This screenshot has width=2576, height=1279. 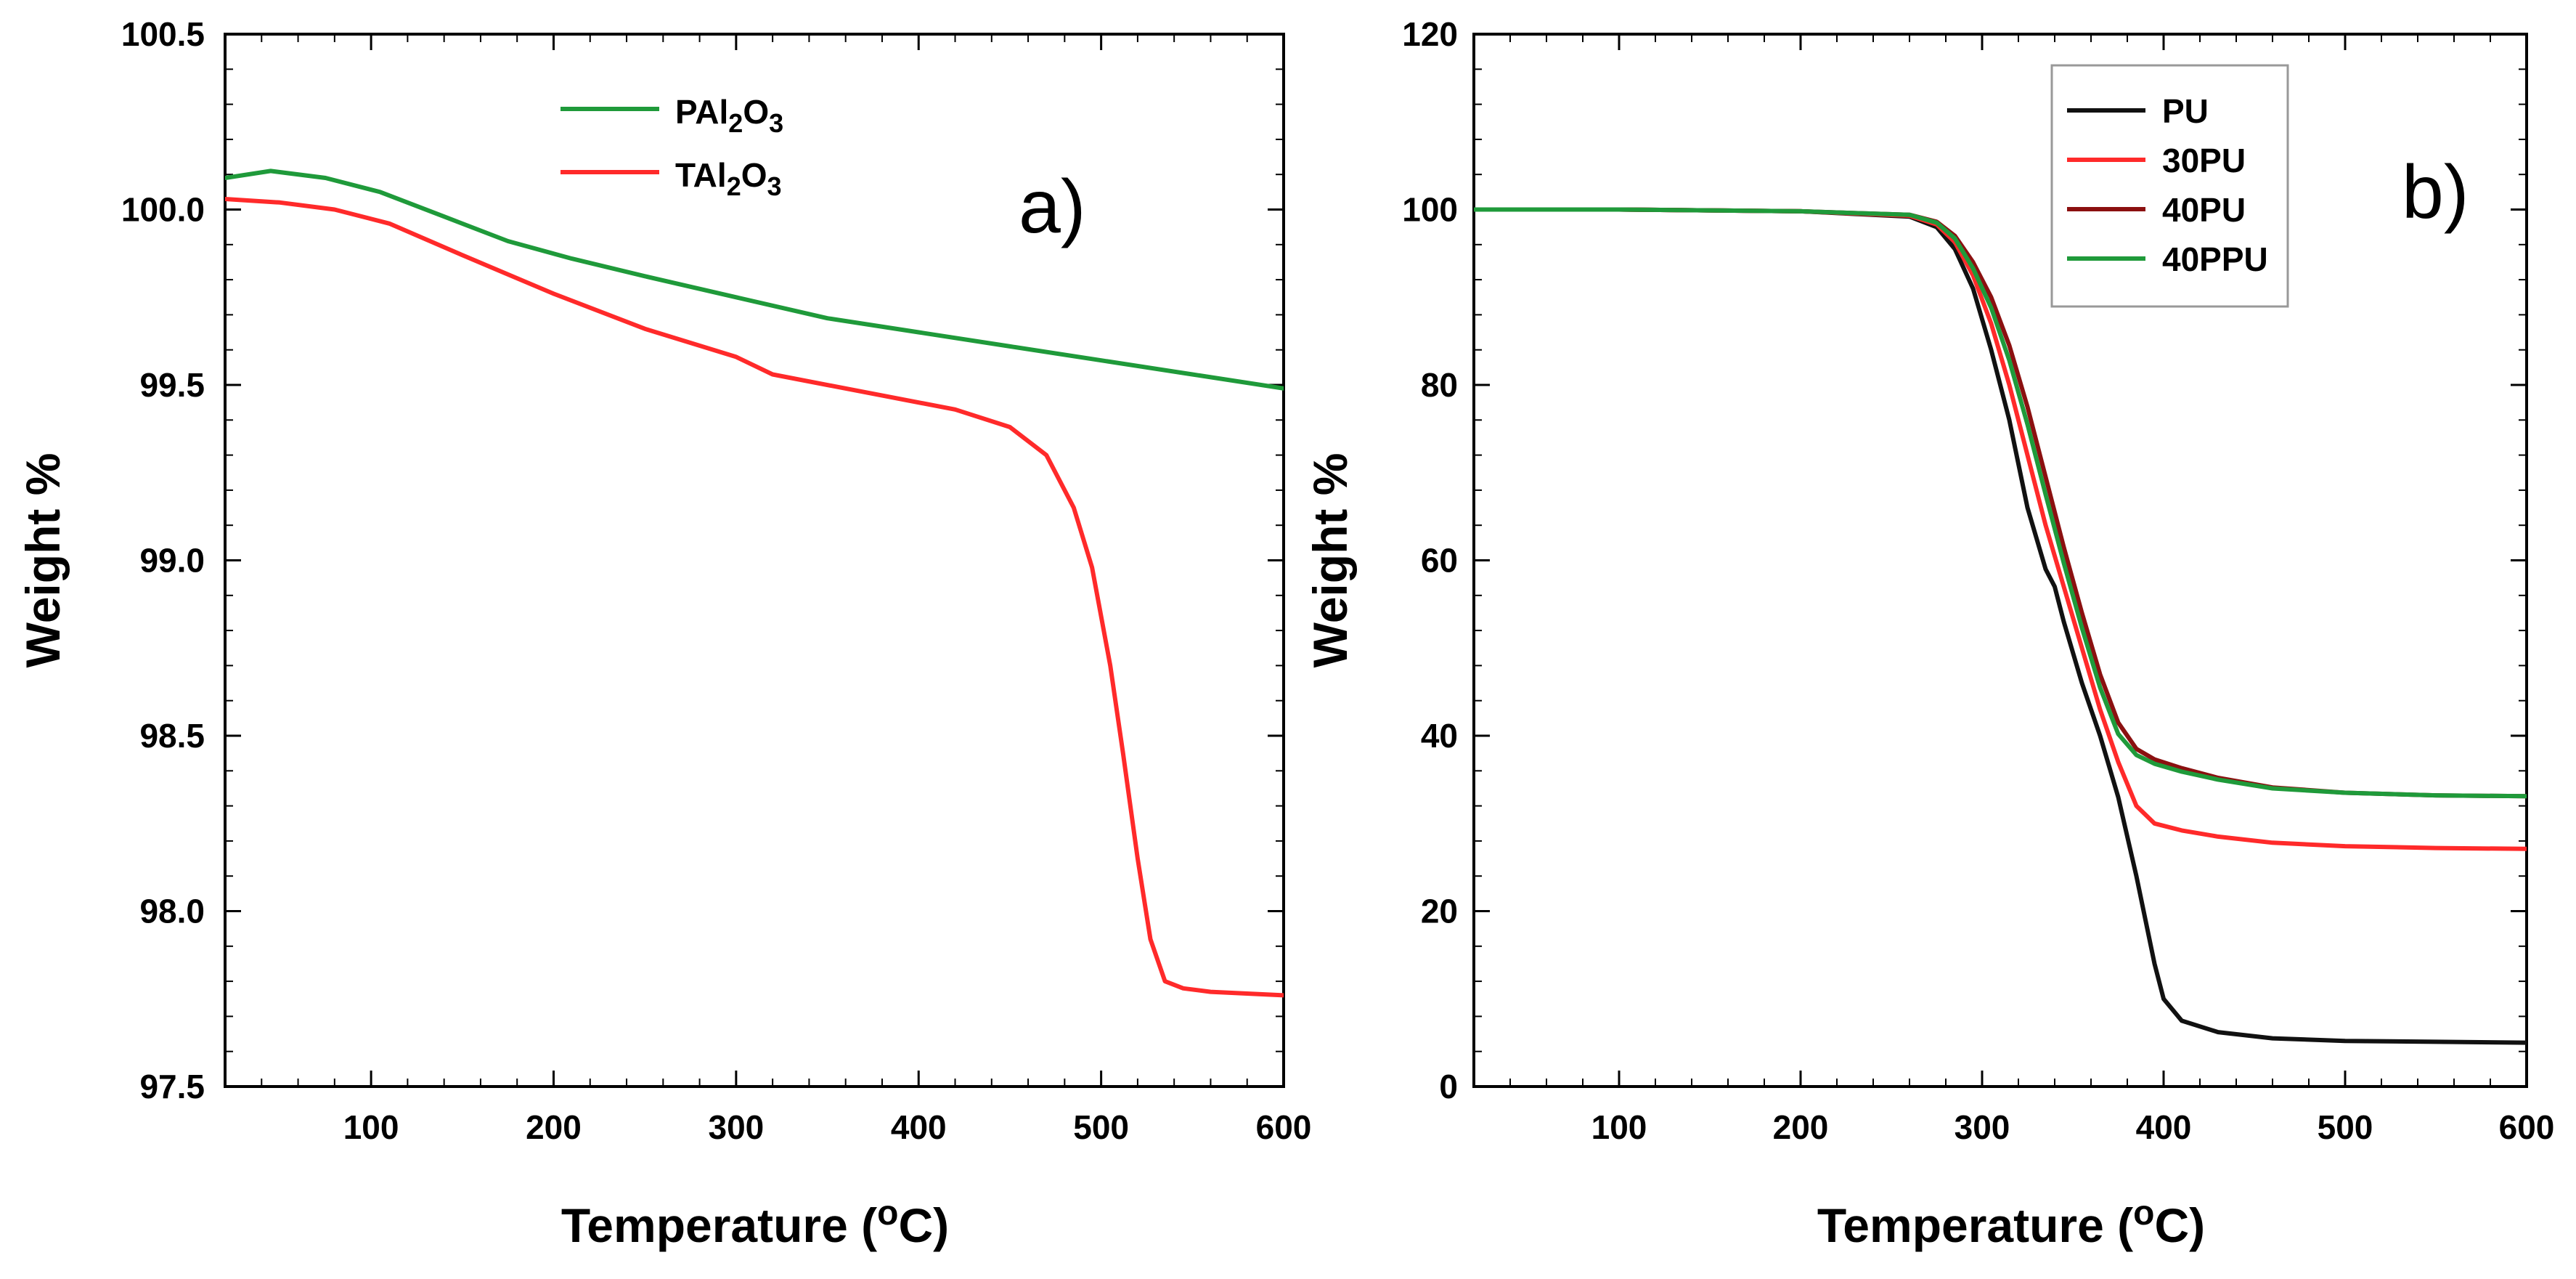 I want to click on b-y-tick-label: 80, so click(x=1439, y=385).